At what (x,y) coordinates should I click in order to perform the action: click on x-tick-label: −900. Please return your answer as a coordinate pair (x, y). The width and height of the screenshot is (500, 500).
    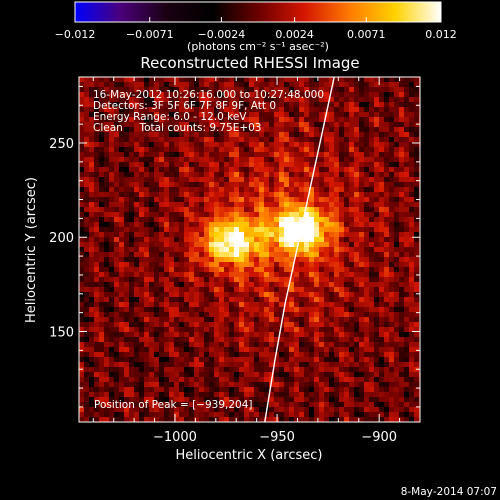
    Looking at the image, I should click on (379, 437).